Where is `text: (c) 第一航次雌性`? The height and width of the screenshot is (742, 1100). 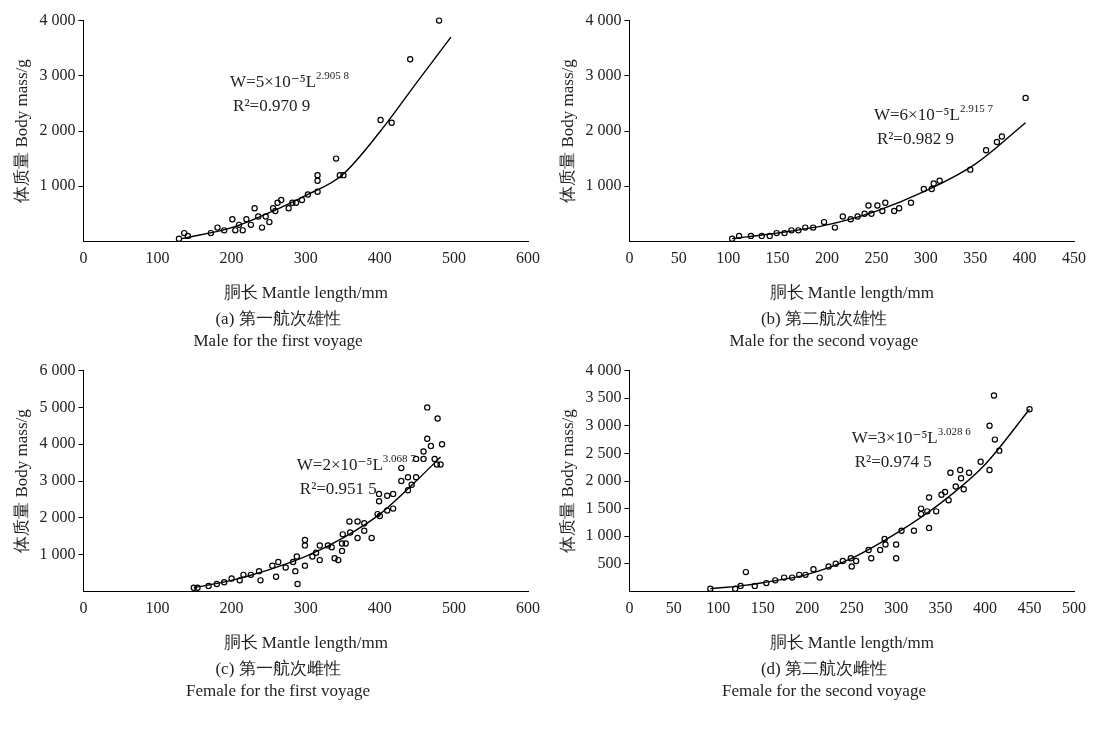
text: (c) 第一航次雌性 is located at coordinates (278, 669).